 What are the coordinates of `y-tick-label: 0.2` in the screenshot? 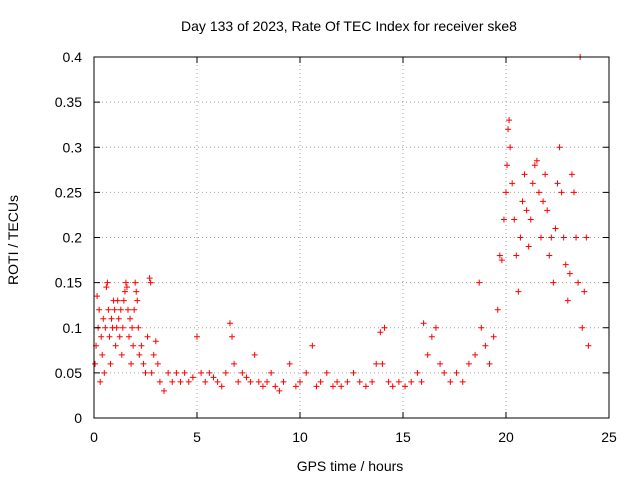 It's located at (73, 238).